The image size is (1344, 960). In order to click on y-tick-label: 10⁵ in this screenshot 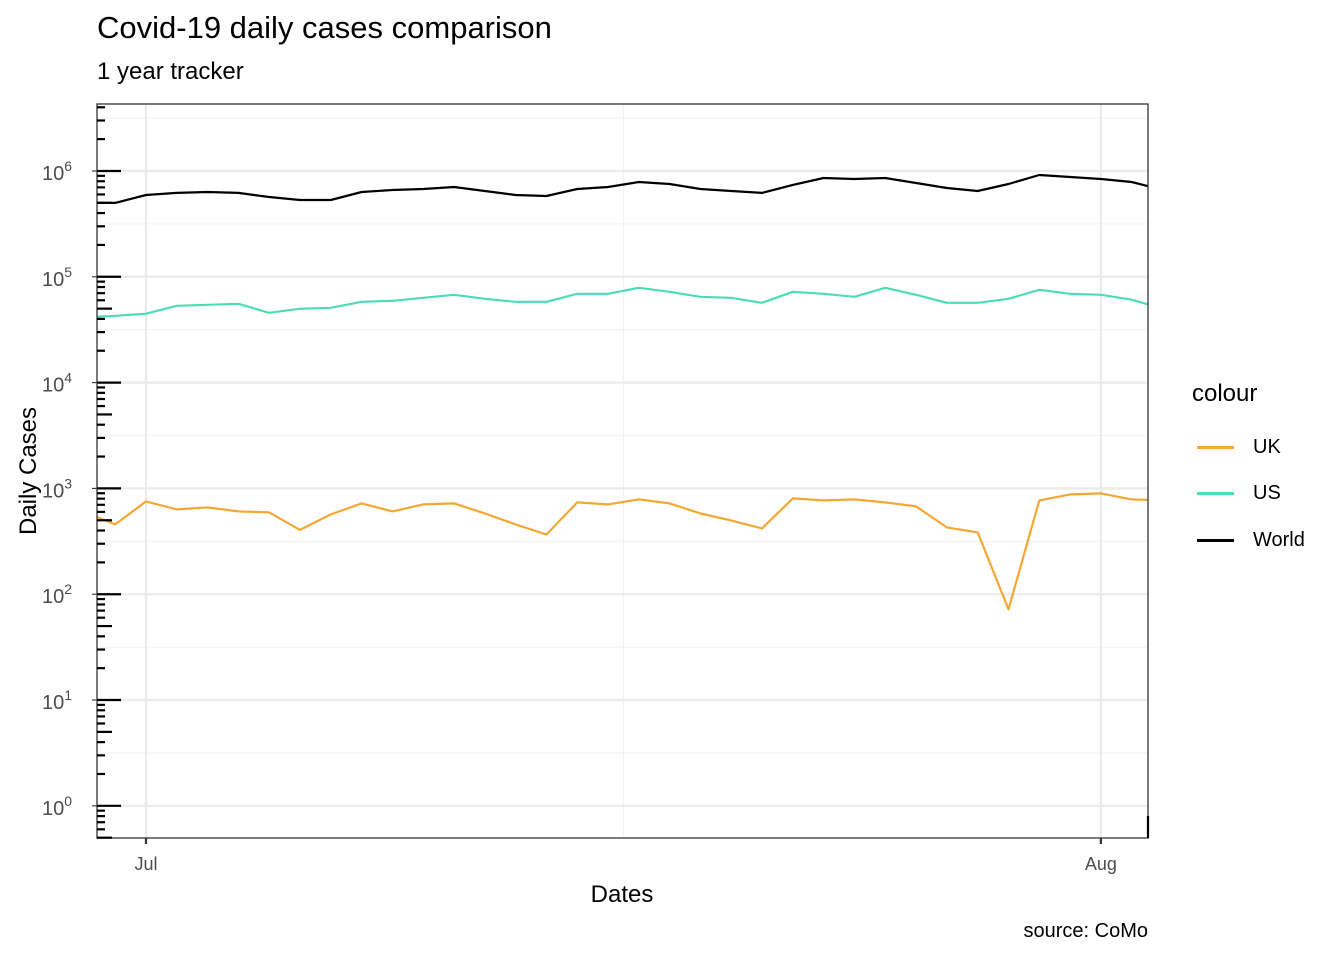, I will do `click(57, 277)`.